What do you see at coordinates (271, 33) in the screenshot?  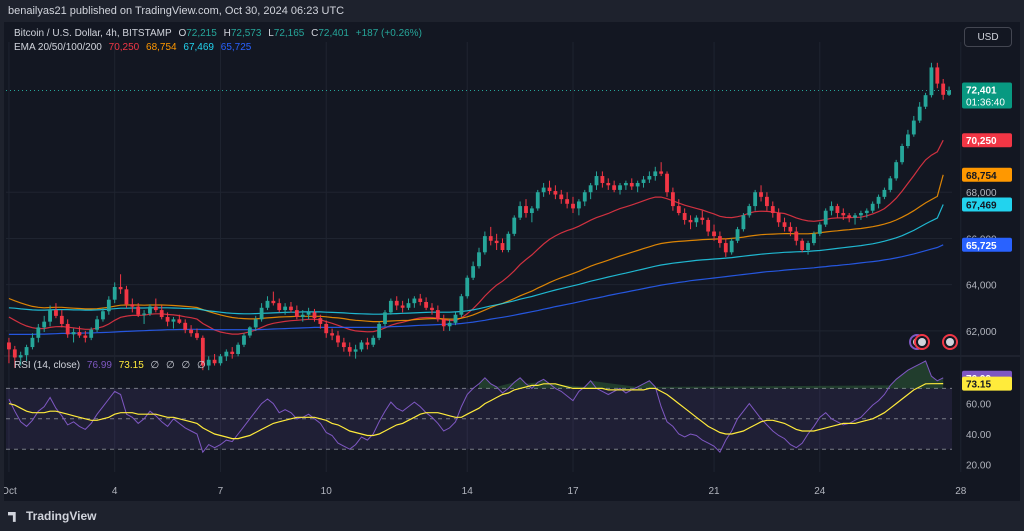 I see `ohlc-low-key: L` at bounding box center [271, 33].